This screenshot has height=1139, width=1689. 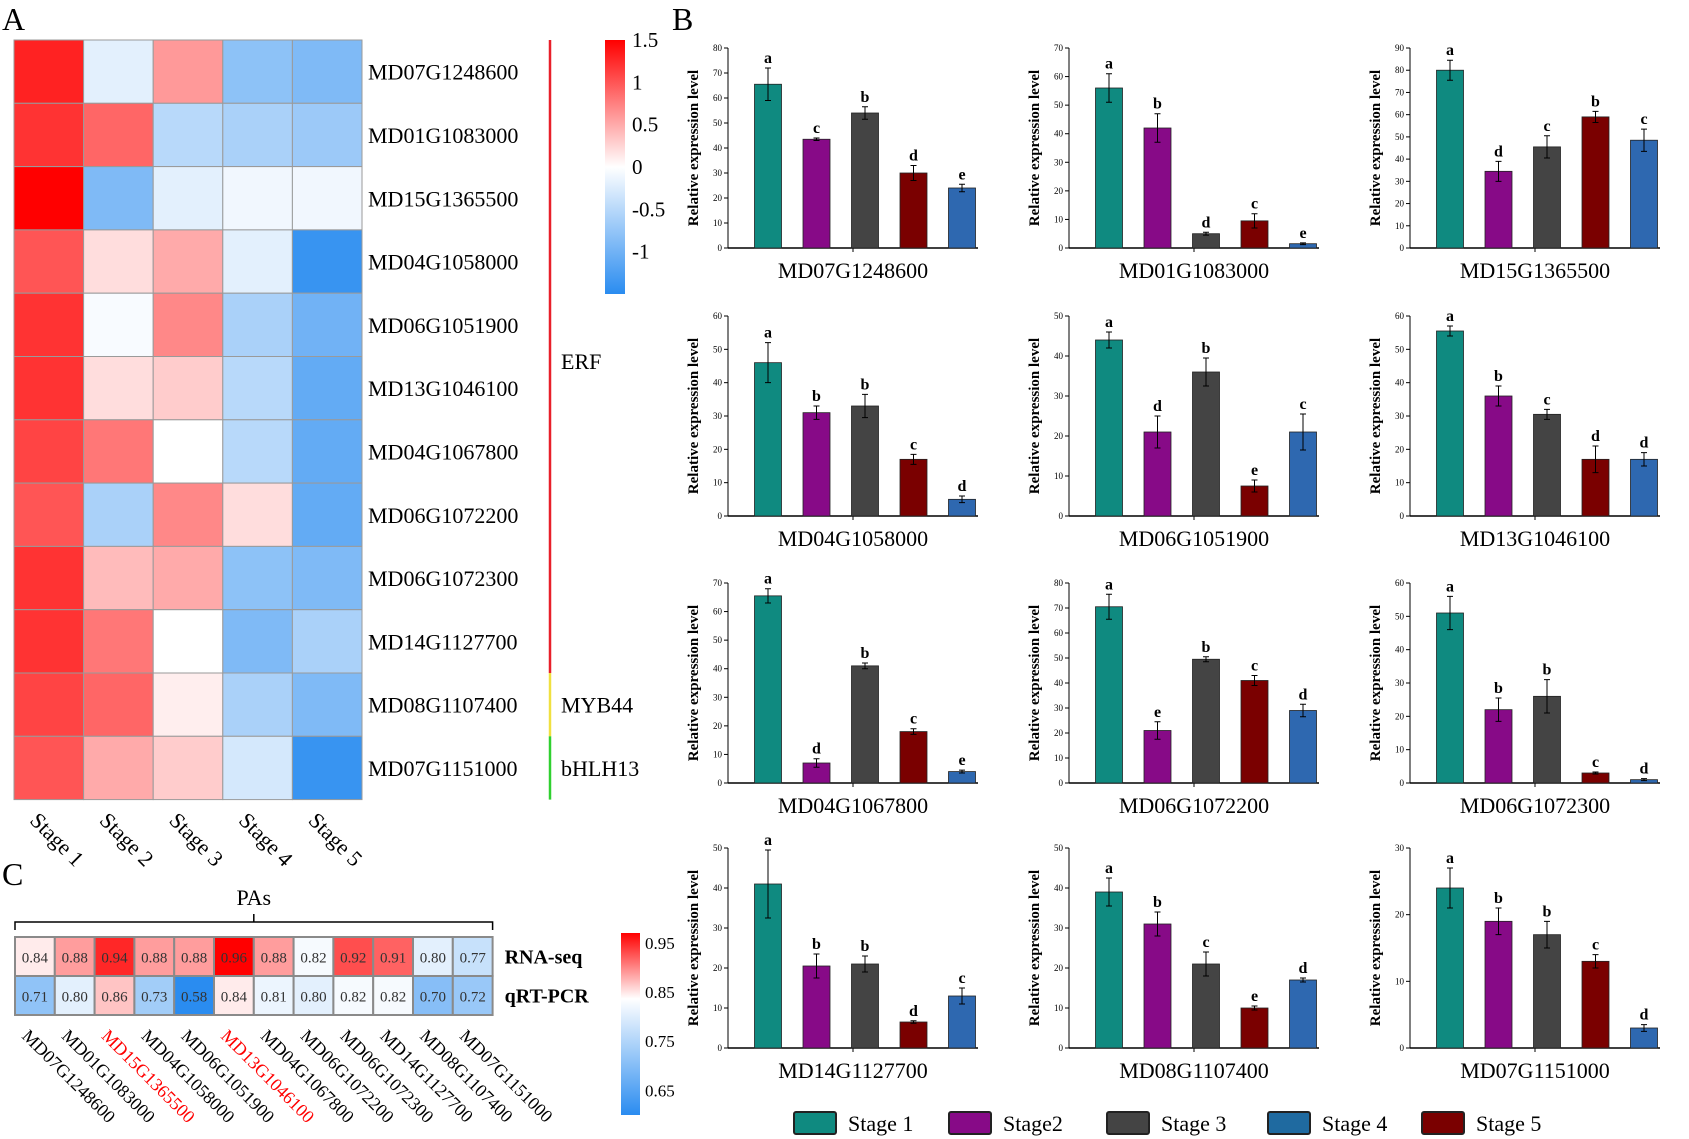 I want to click on gene-title: MD04G1067800, so click(x=853, y=805).